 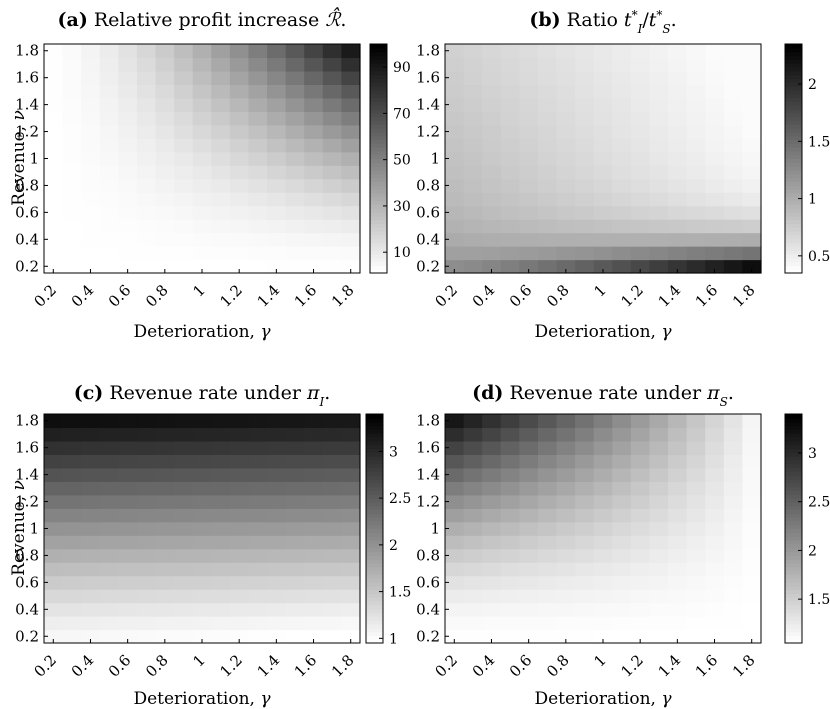 I want to click on y-tick-label: 1, so click(x=34, y=159).